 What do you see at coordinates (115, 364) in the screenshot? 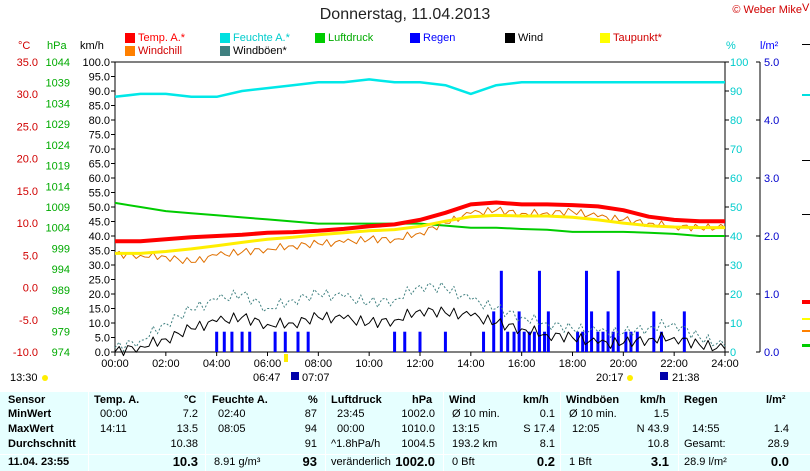
I see `x-tick-label: 00:00` at bounding box center [115, 364].